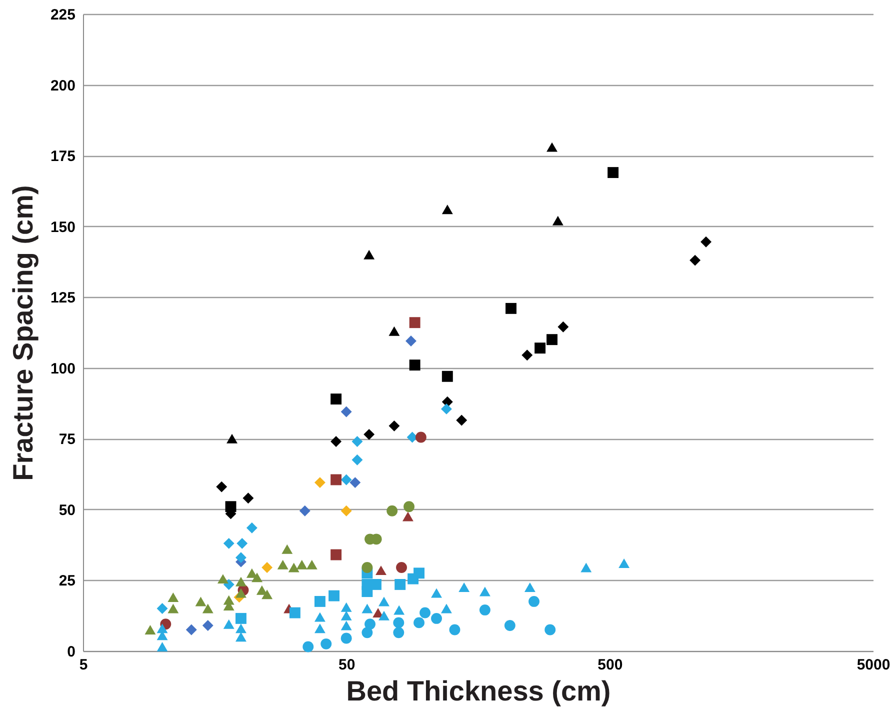 This screenshot has height=708, width=895. What do you see at coordinates (63, 157) in the screenshot?
I see `y-tick-label: 175` at bounding box center [63, 157].